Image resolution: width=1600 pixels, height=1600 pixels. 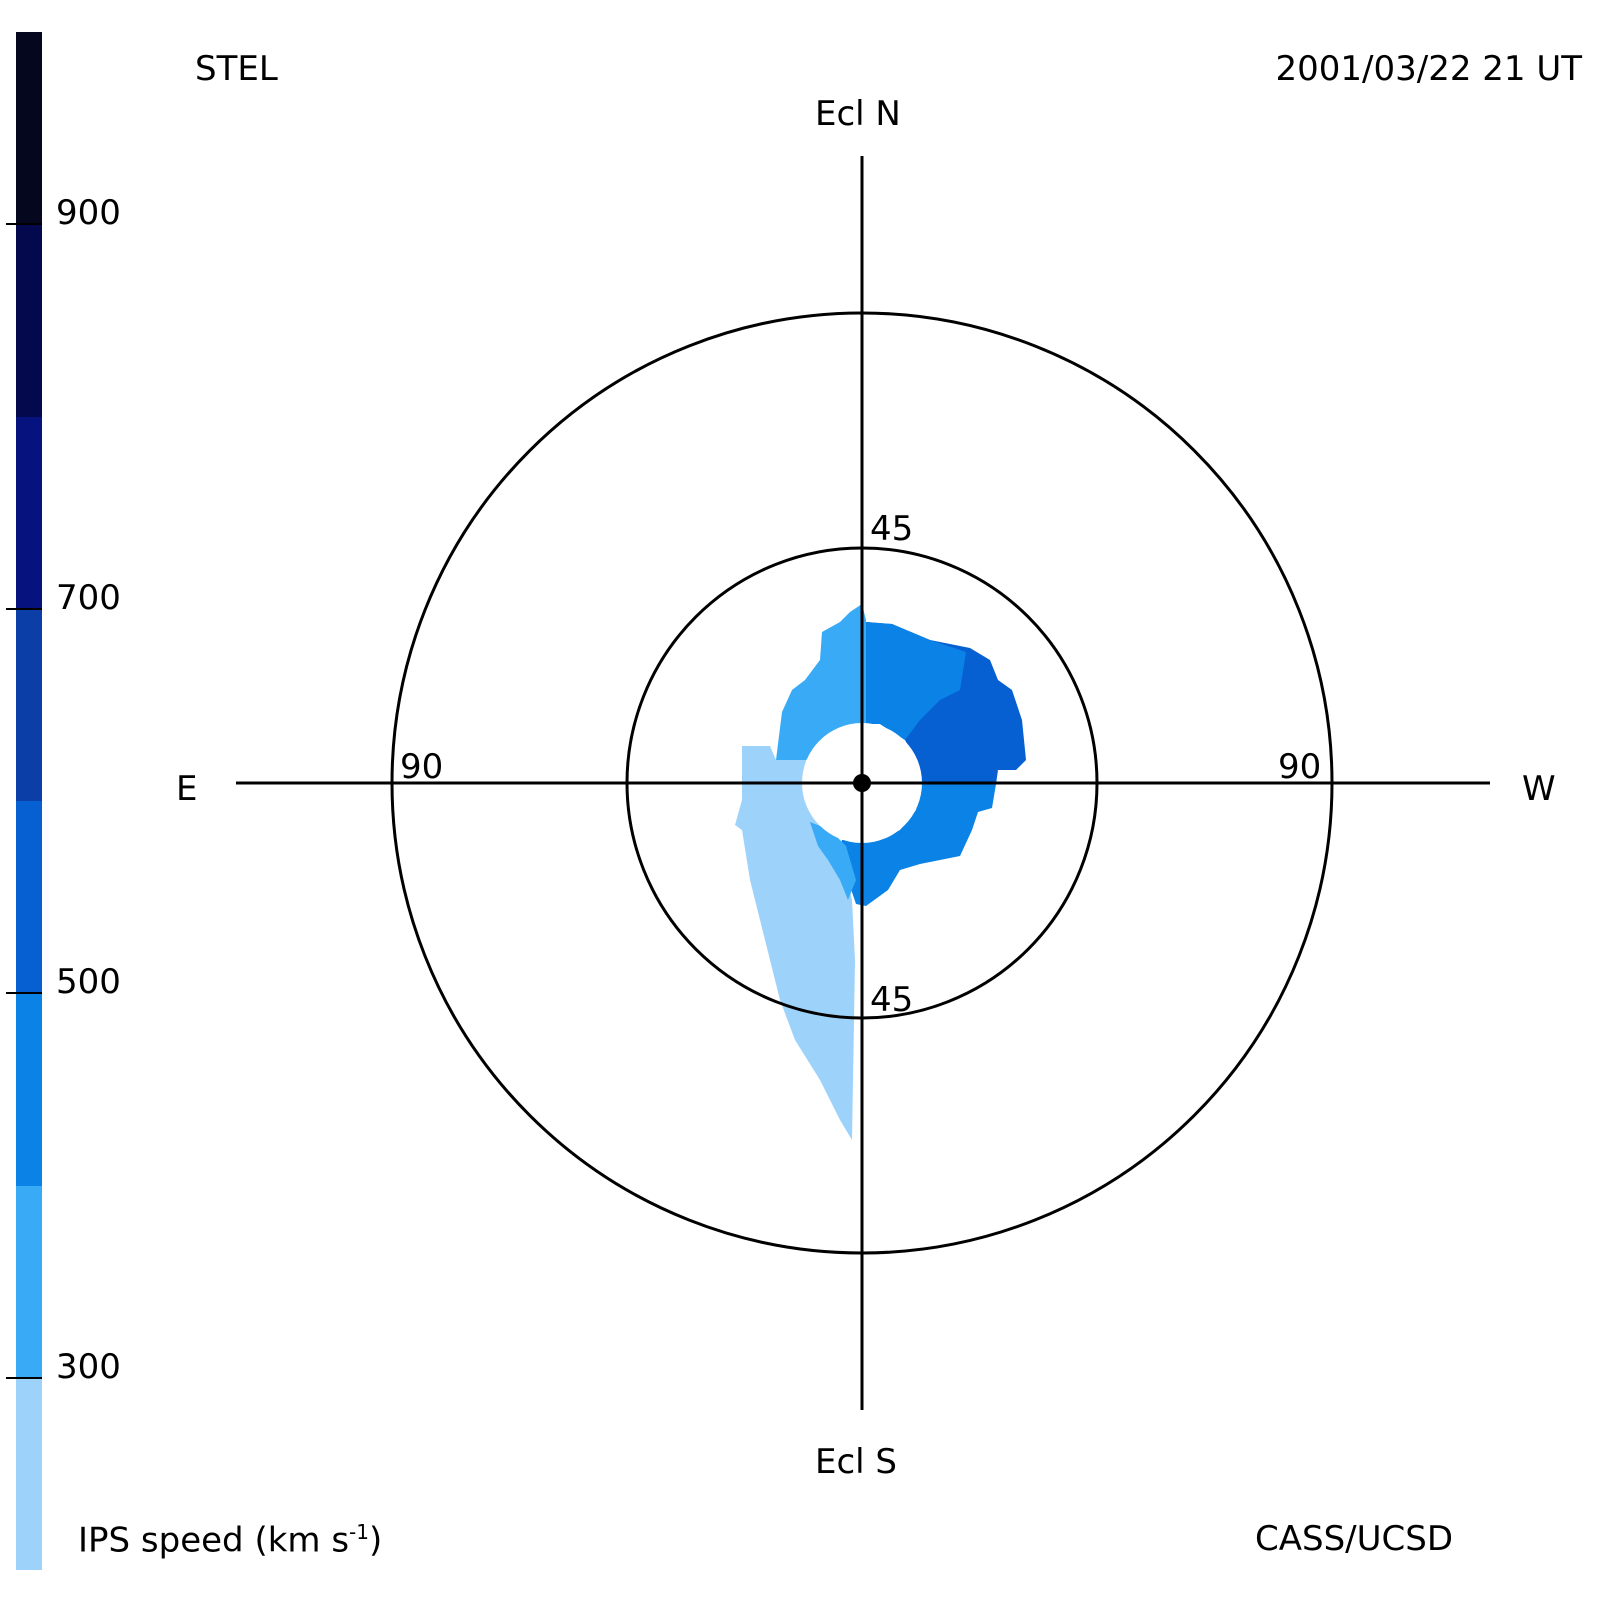 What do you see at coordinates (230, 1540) in the screenshot?
I see `colorbar-title: IPS speed (km s-1)` at bounding box center [230, 1540].